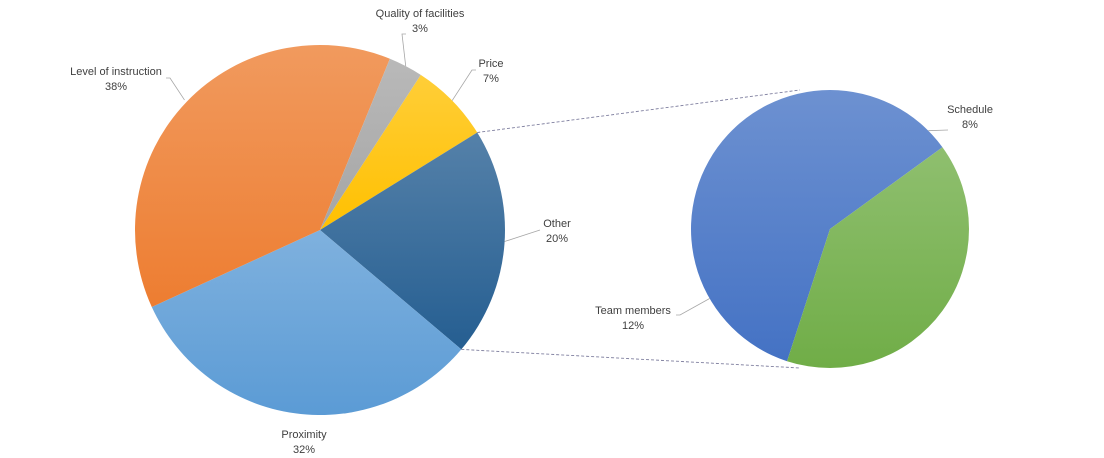 This screenshot has height=458, width=1104. What do you see at coordinates (463, 85) in the screenshot?
I see `leader-price` at bounding box center [463, 85].